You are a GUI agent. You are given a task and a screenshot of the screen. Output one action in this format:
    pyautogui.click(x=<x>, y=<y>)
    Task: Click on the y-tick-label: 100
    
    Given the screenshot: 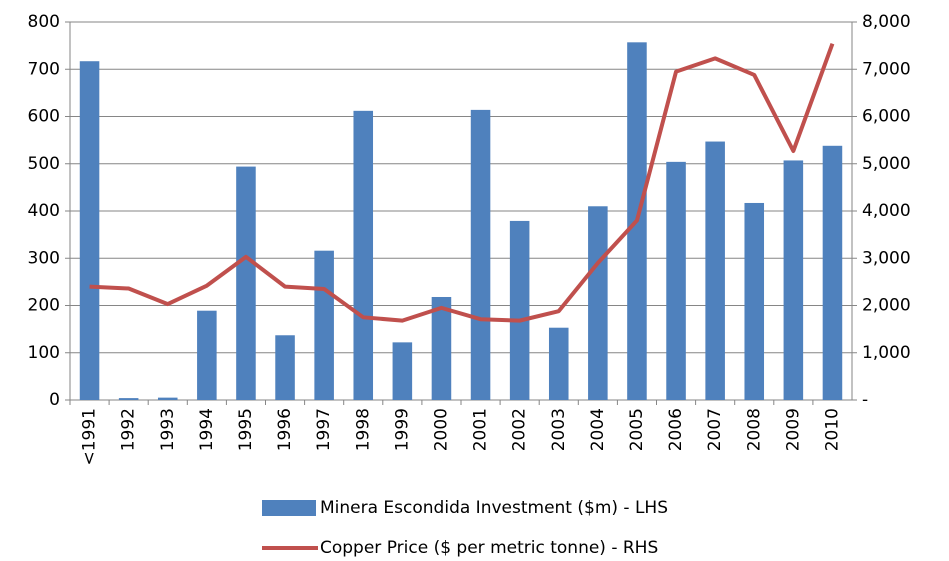 What is the action you would take?
    pyautogui.click(x=44, y=353)
    